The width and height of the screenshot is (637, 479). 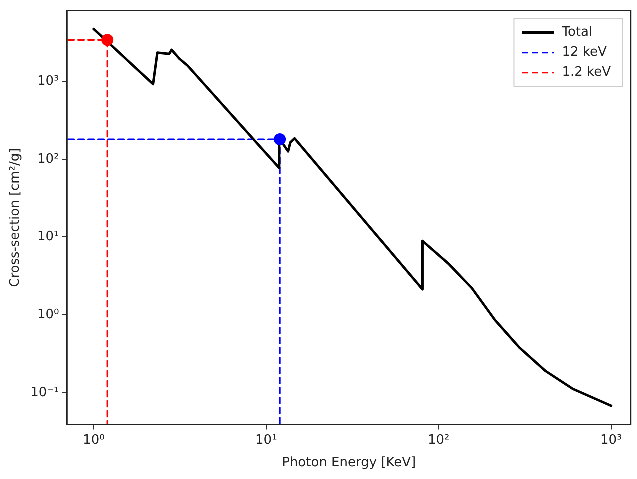 What do you see at coordinates (48, 81) in the screenshot?
I see `y-tick-label: 10³` at bounding box center [48, 81].